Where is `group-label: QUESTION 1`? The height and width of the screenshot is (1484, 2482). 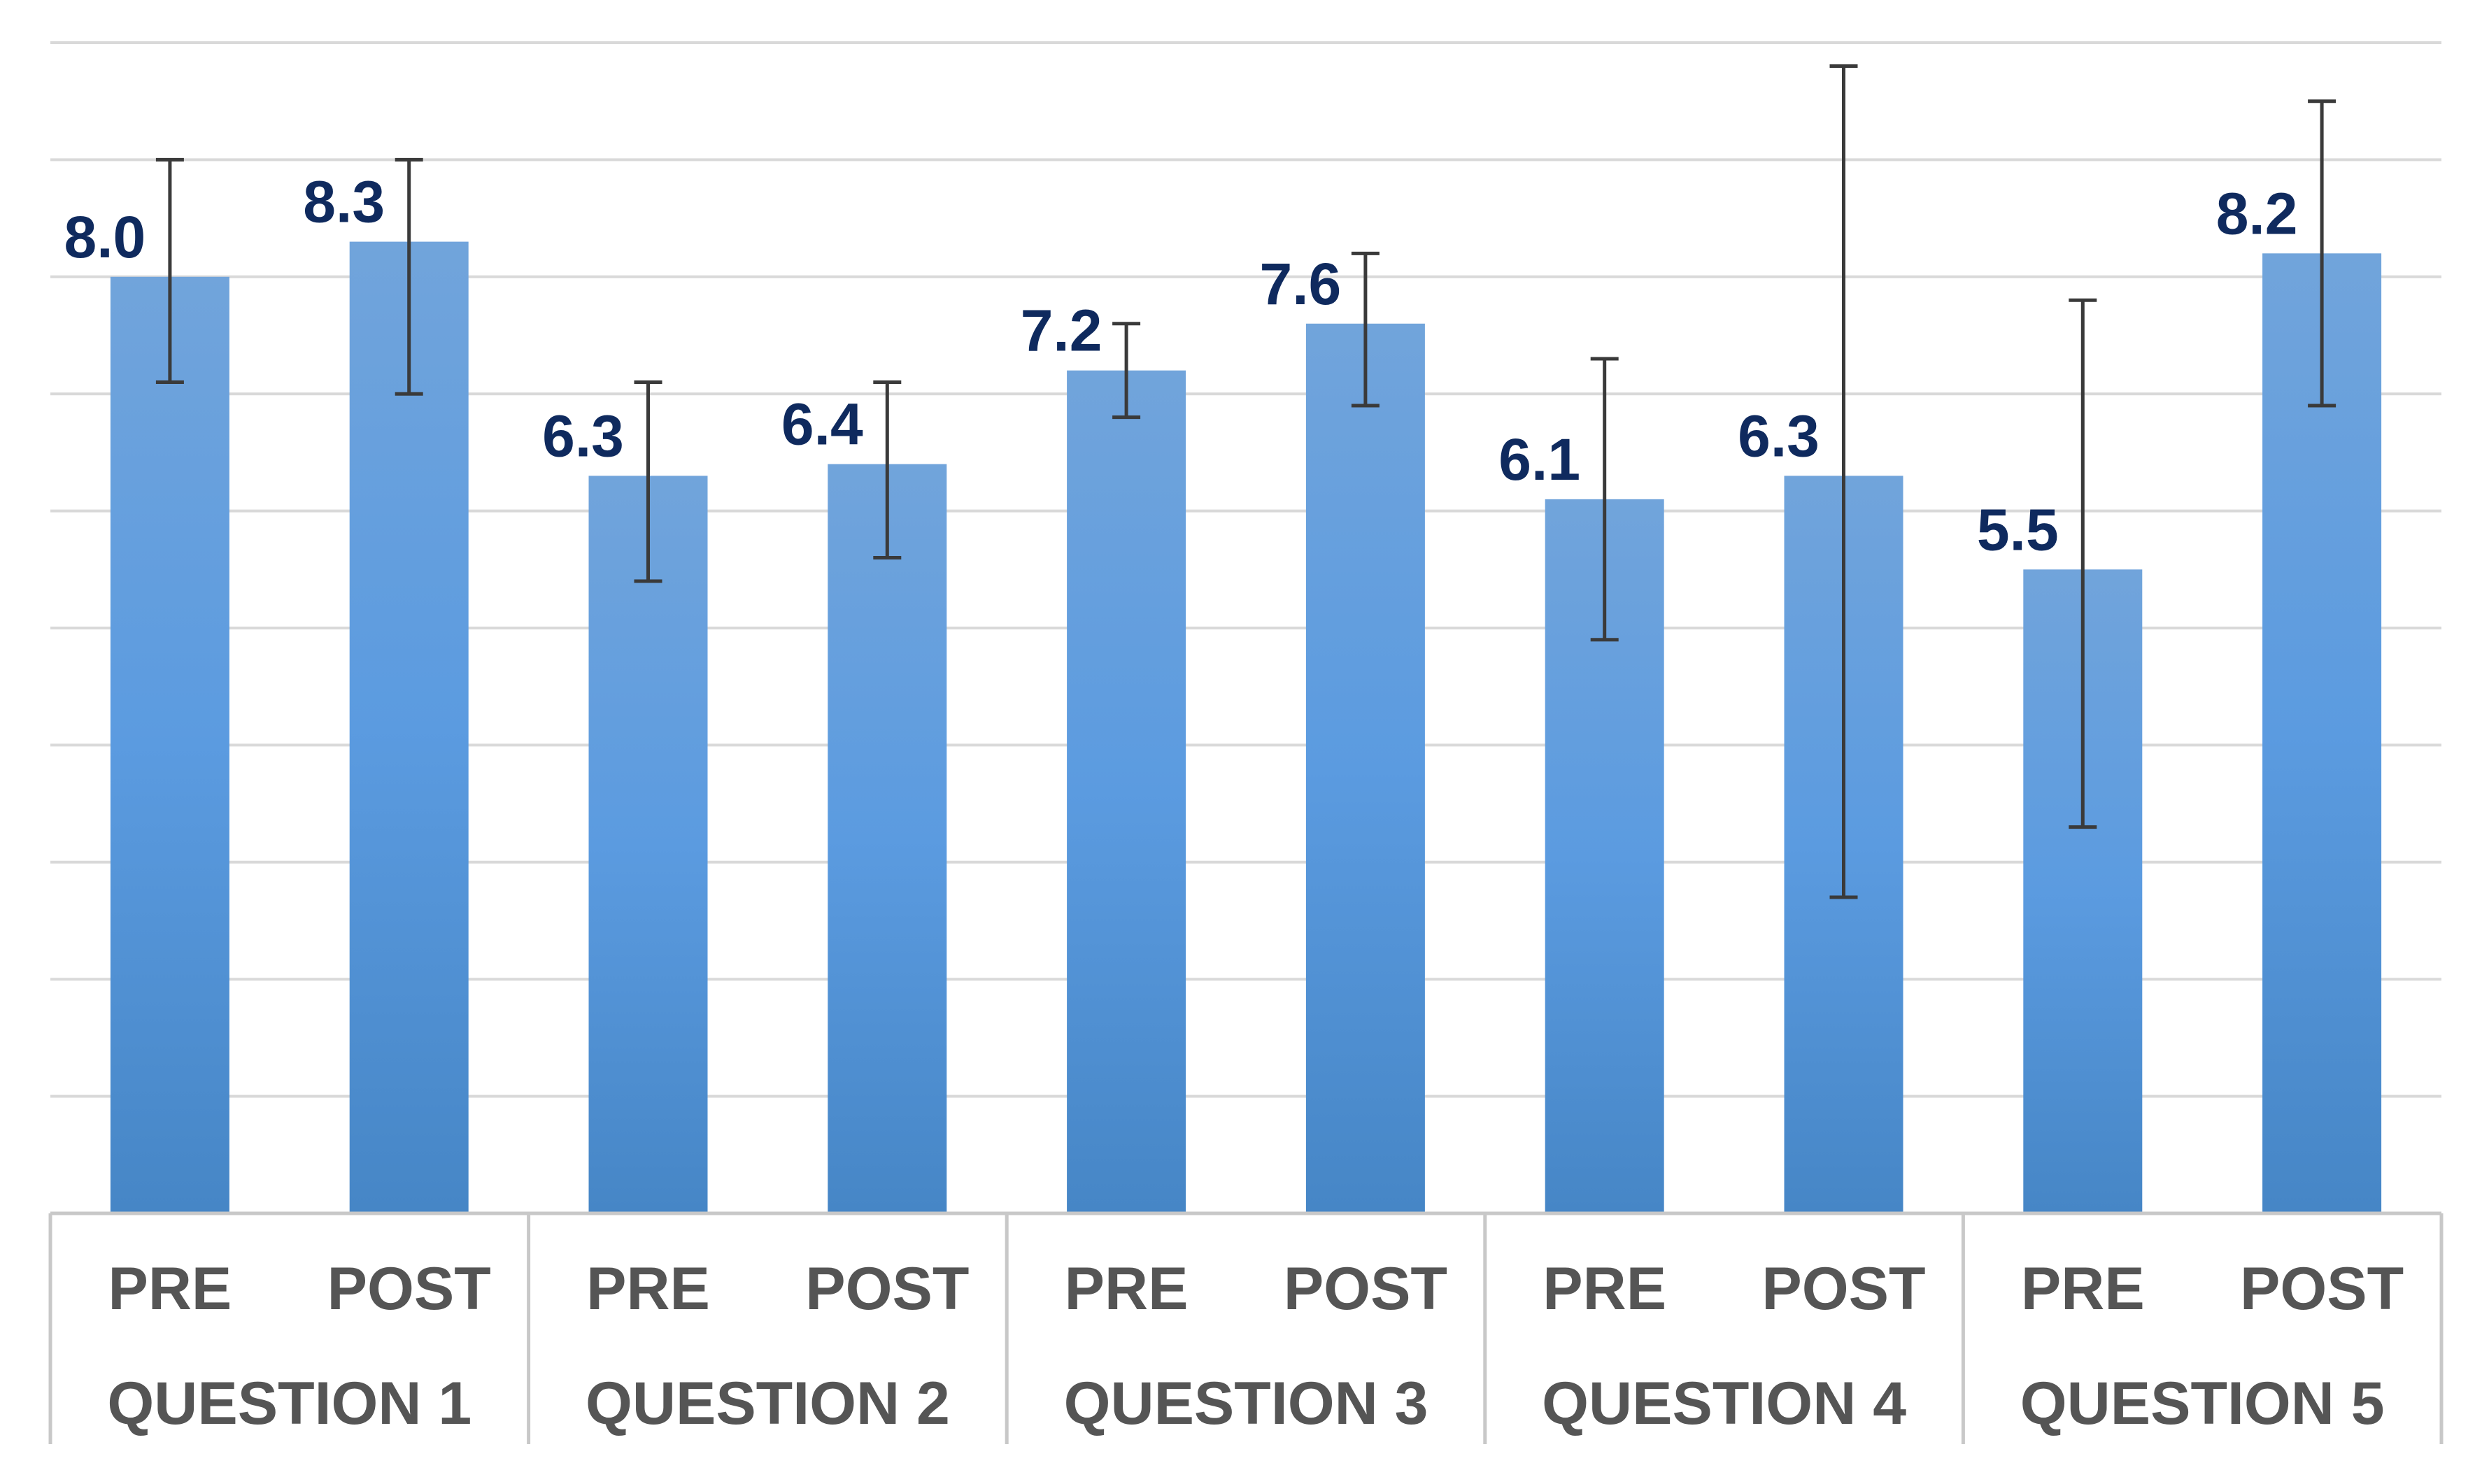 group-label: QUESTION 1 is located at coordinates (289, 1404).